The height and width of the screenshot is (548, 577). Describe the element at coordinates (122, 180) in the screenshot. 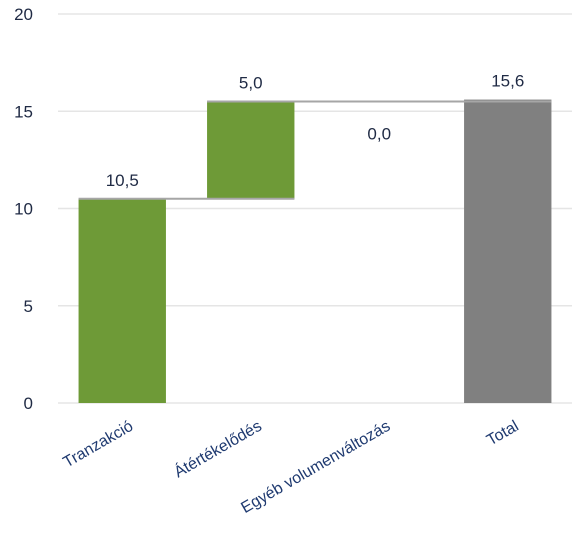

I see `data-label: 10,5` at that location.